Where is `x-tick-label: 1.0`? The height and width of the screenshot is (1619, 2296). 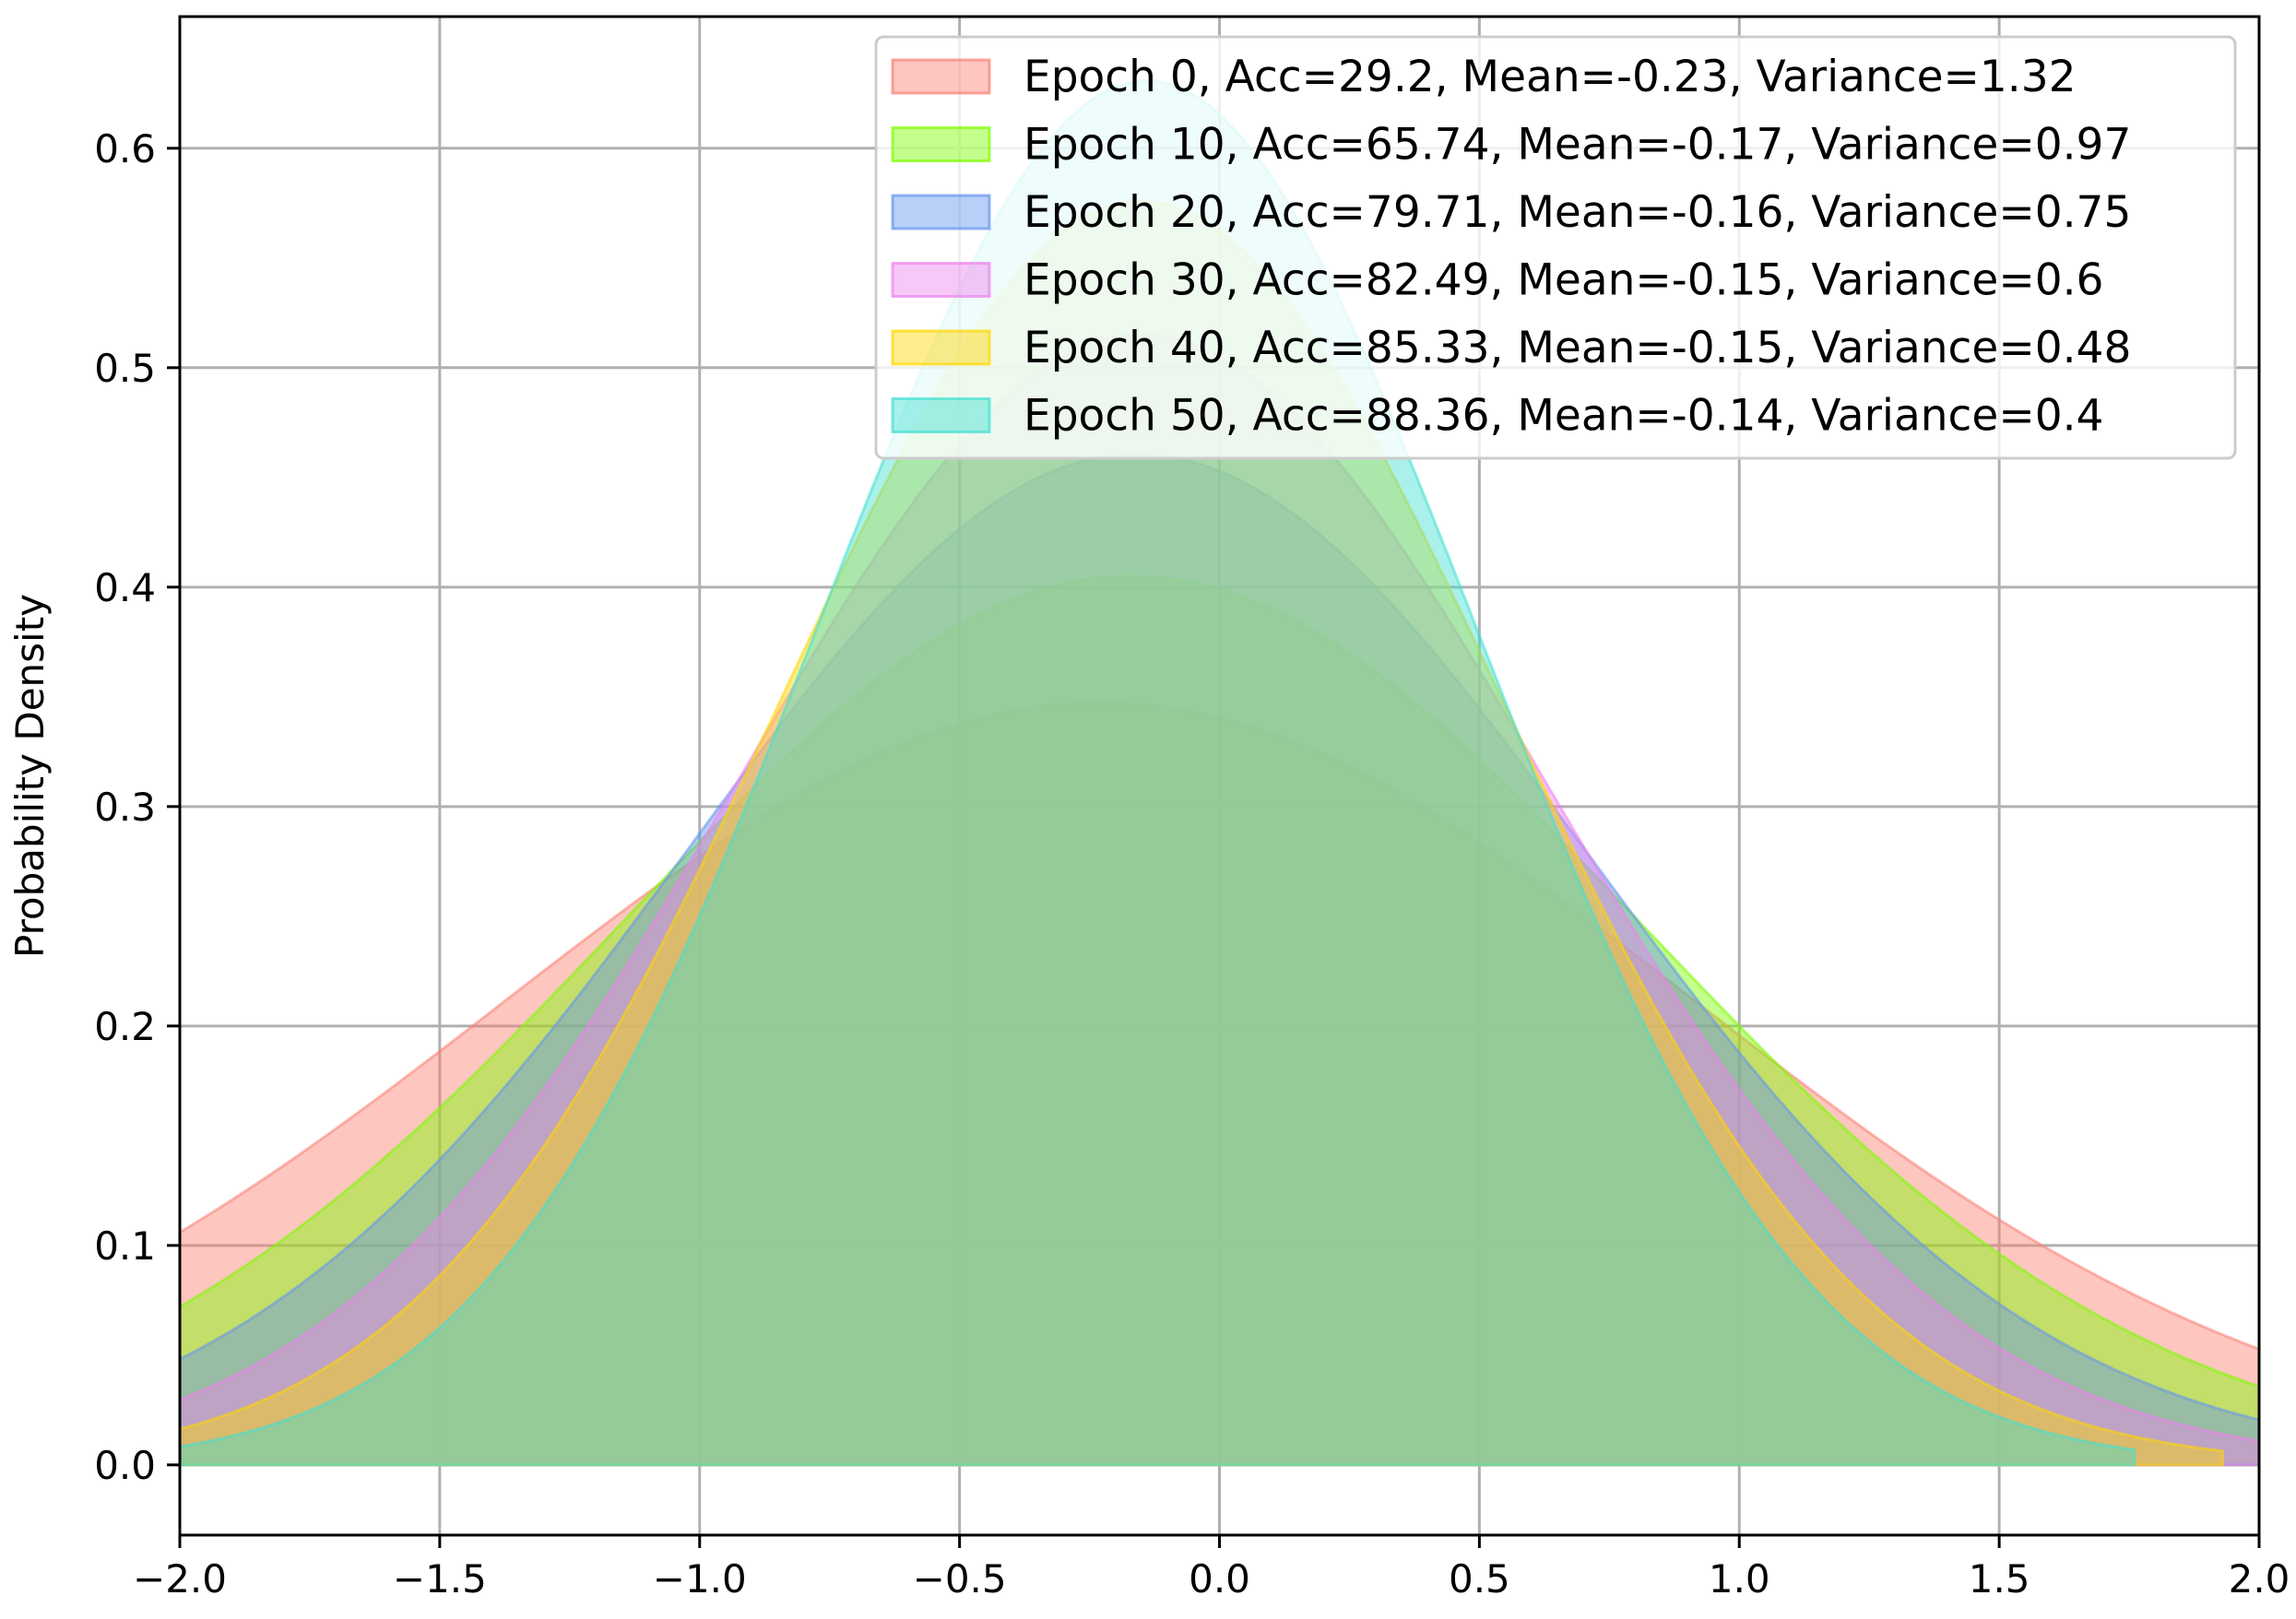 x-tick-label: 1.0 is located at coordinates (1739, 1578).